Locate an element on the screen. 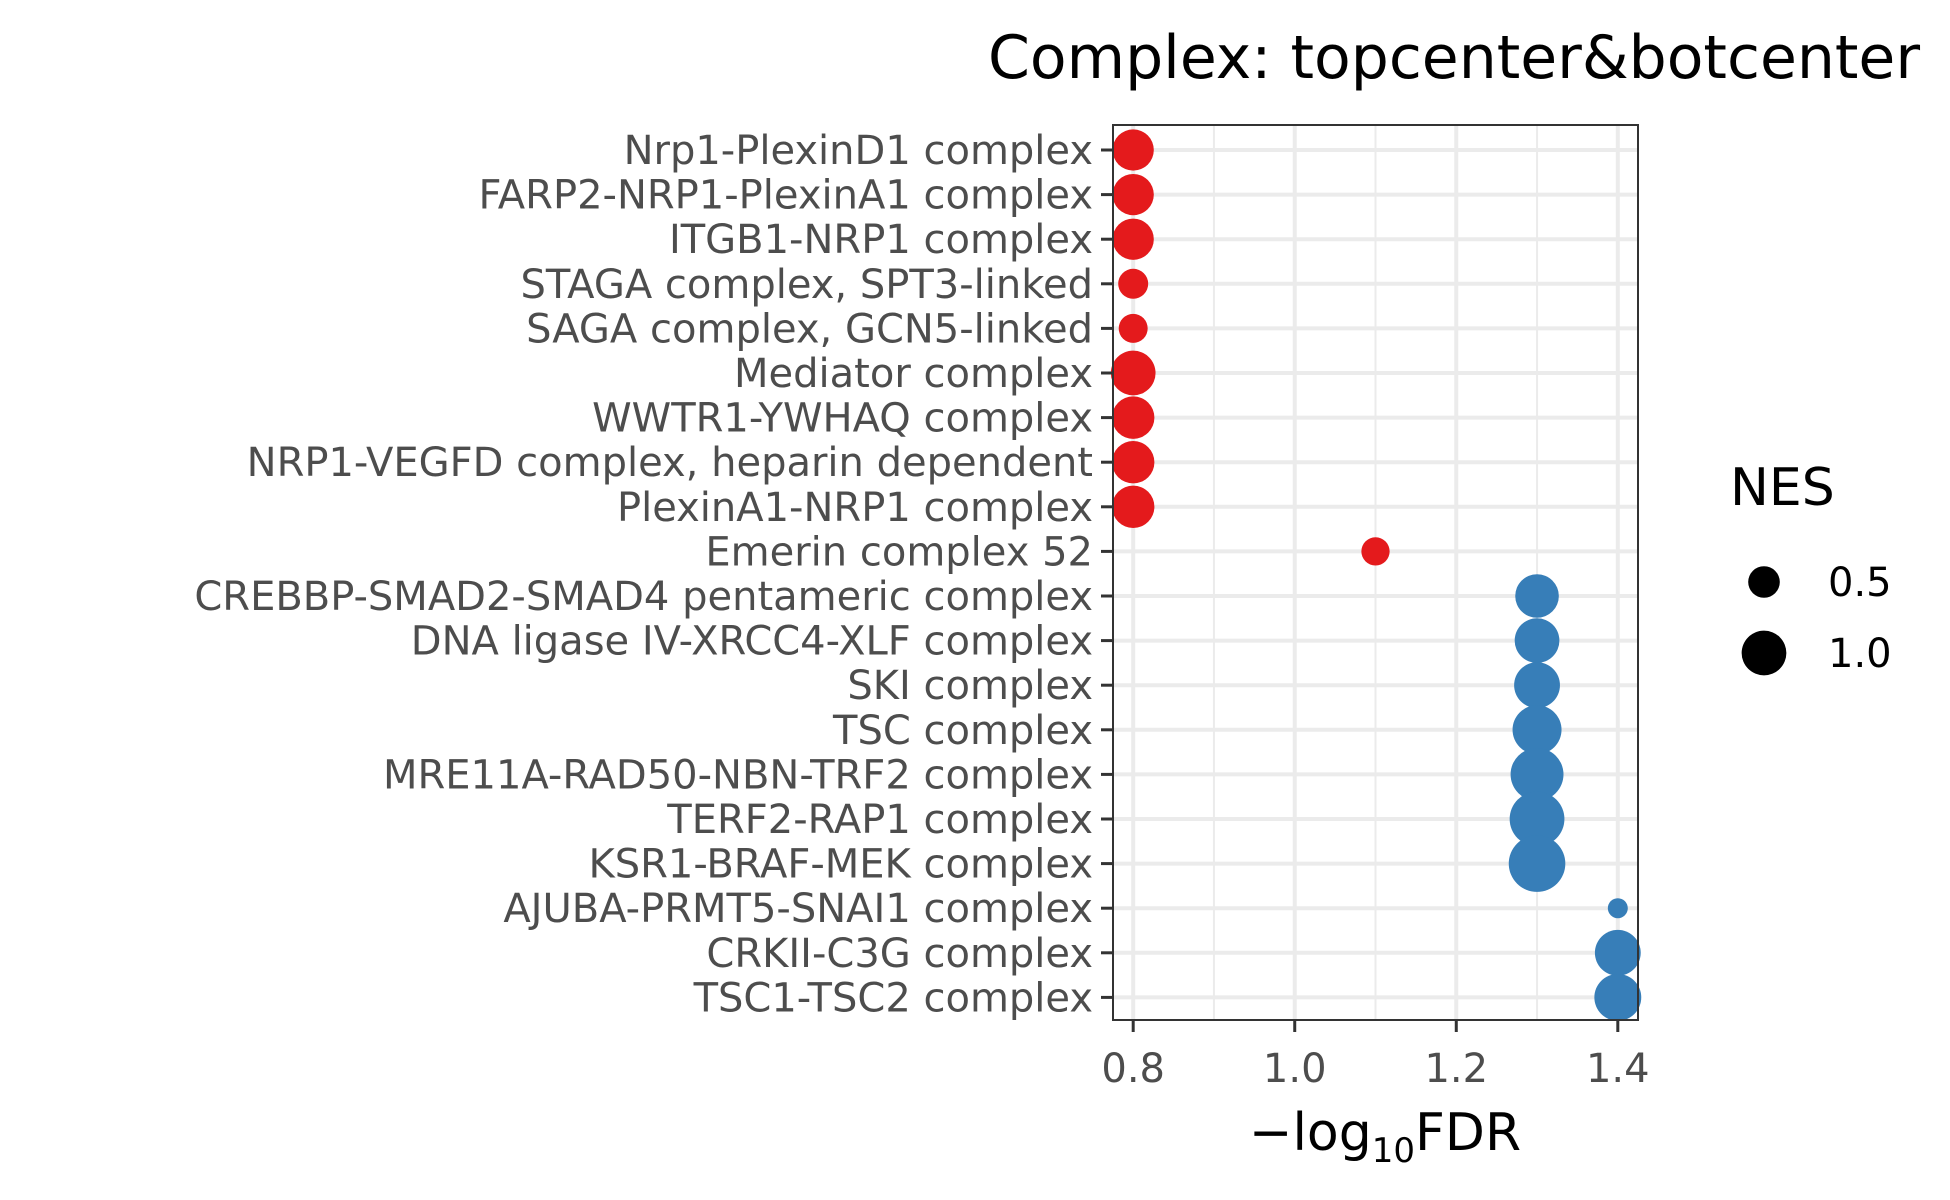 This screenshot has height=1200, width=1950. y-tick-label: FARP2-NRP1-PlexinA1 complex is located at coordinates (785, 196).